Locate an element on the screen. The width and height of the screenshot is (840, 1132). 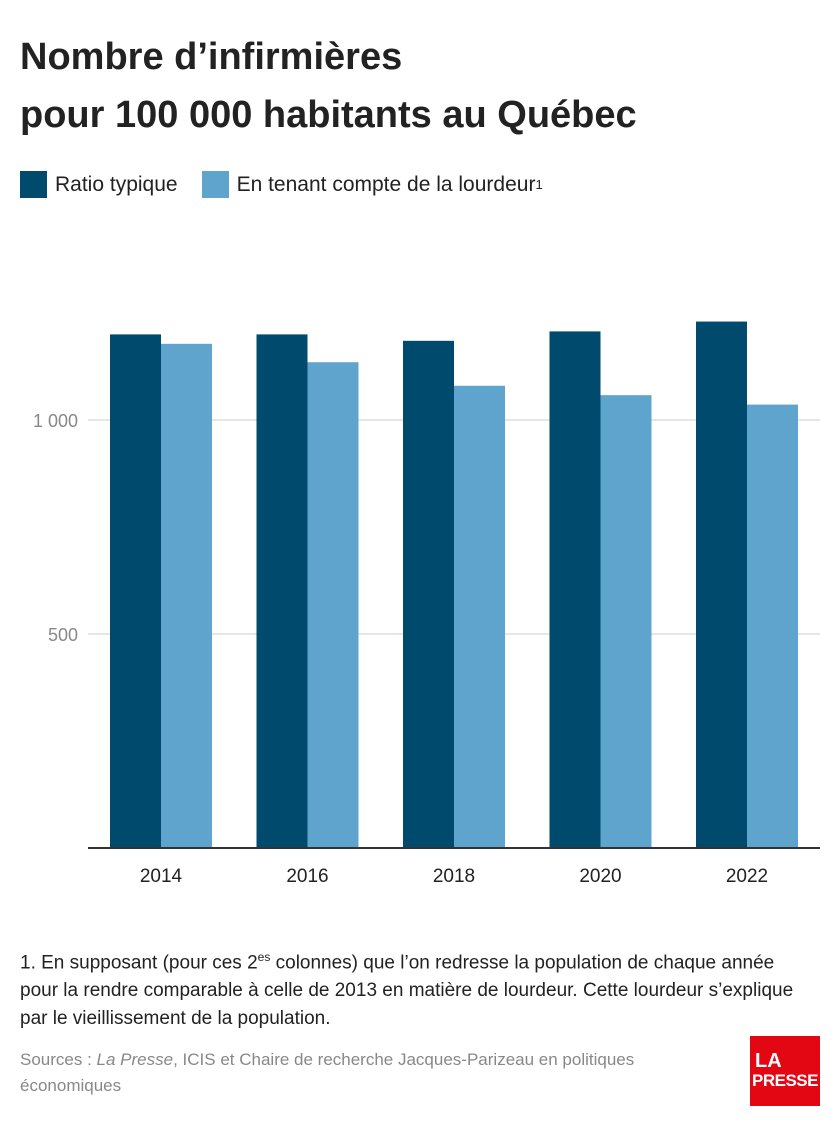
legend-label-ratio: Ratio typique is located at coordinates (116, 184).